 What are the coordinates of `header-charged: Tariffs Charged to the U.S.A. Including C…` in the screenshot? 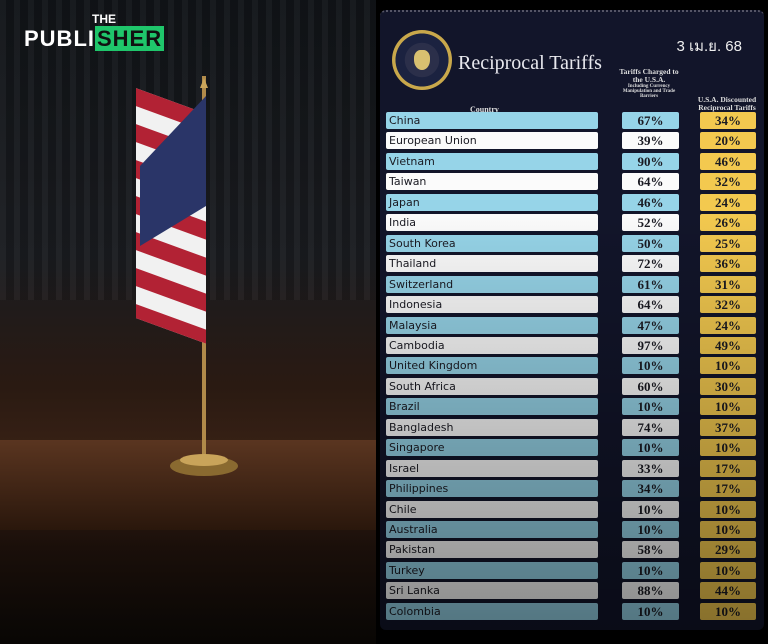 It's located at (649, 83).